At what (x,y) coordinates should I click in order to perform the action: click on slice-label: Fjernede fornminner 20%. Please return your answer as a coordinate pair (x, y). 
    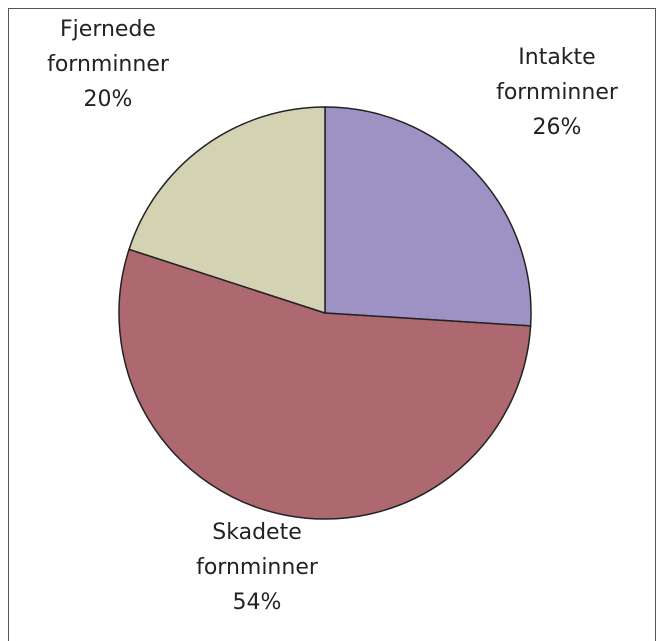
    Looking at the image, I should click on (108, 64).